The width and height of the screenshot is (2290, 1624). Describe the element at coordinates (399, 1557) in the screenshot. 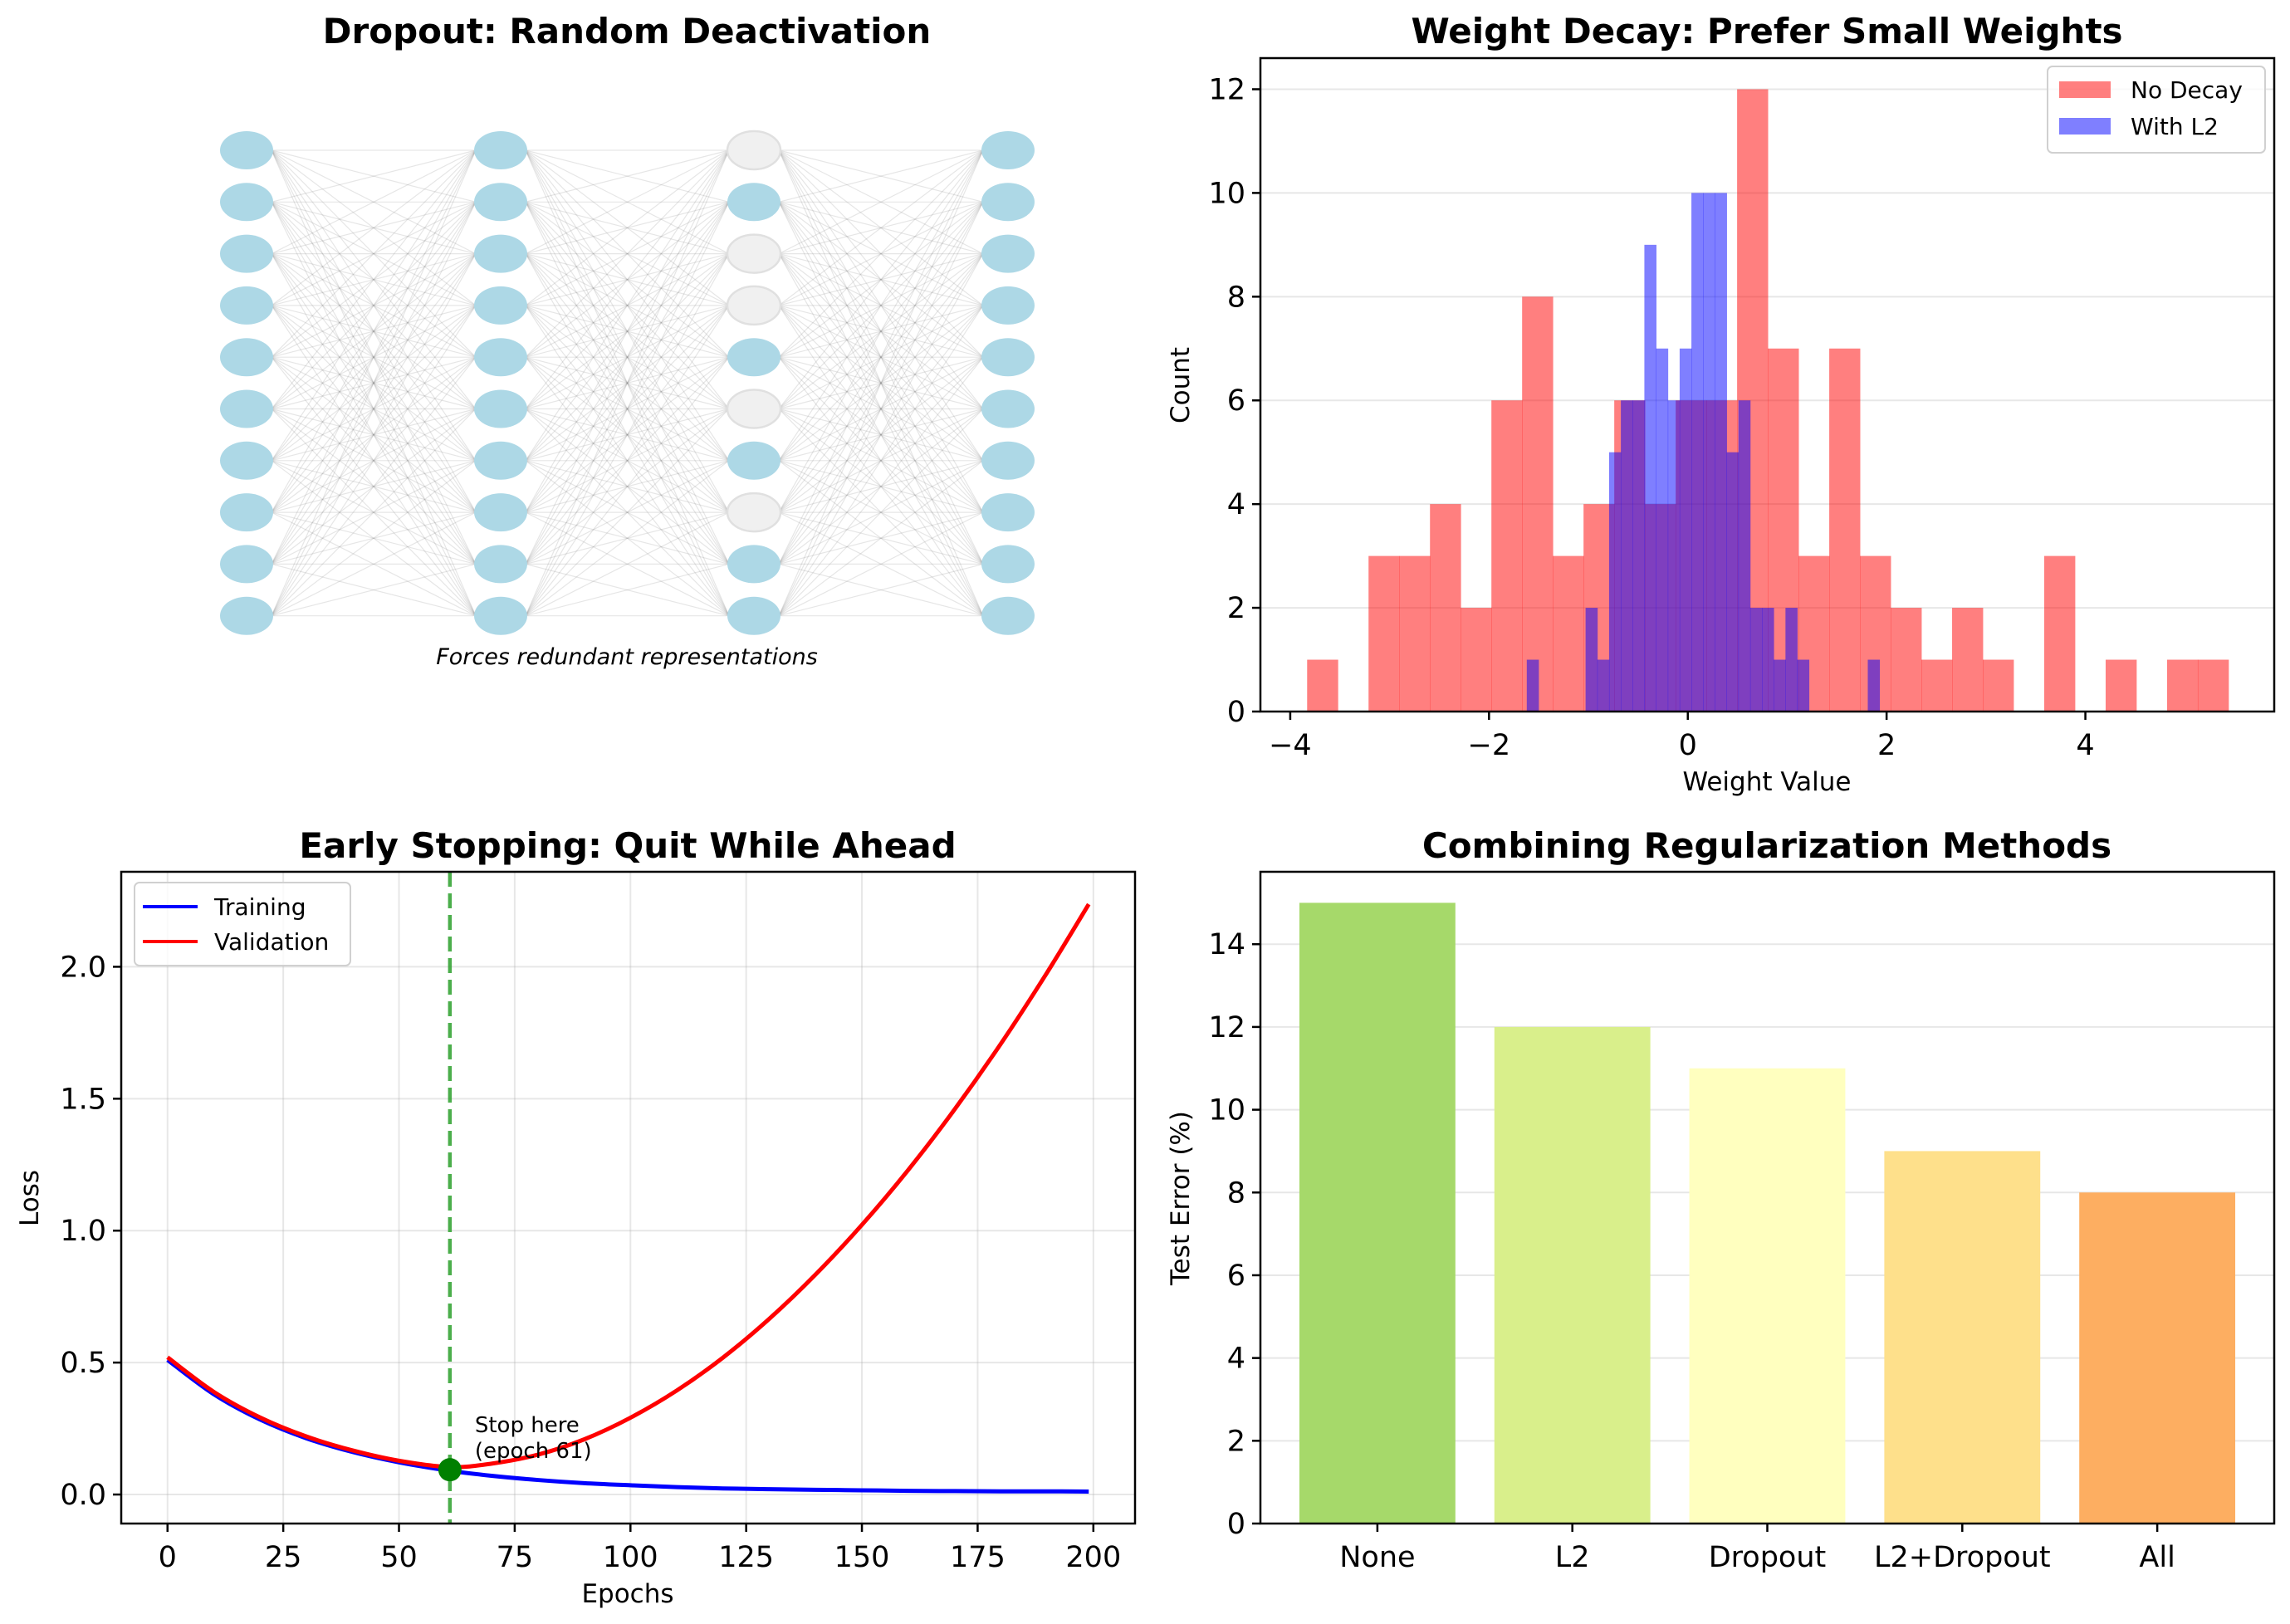

I see `x-tick-label: 50` at that location.